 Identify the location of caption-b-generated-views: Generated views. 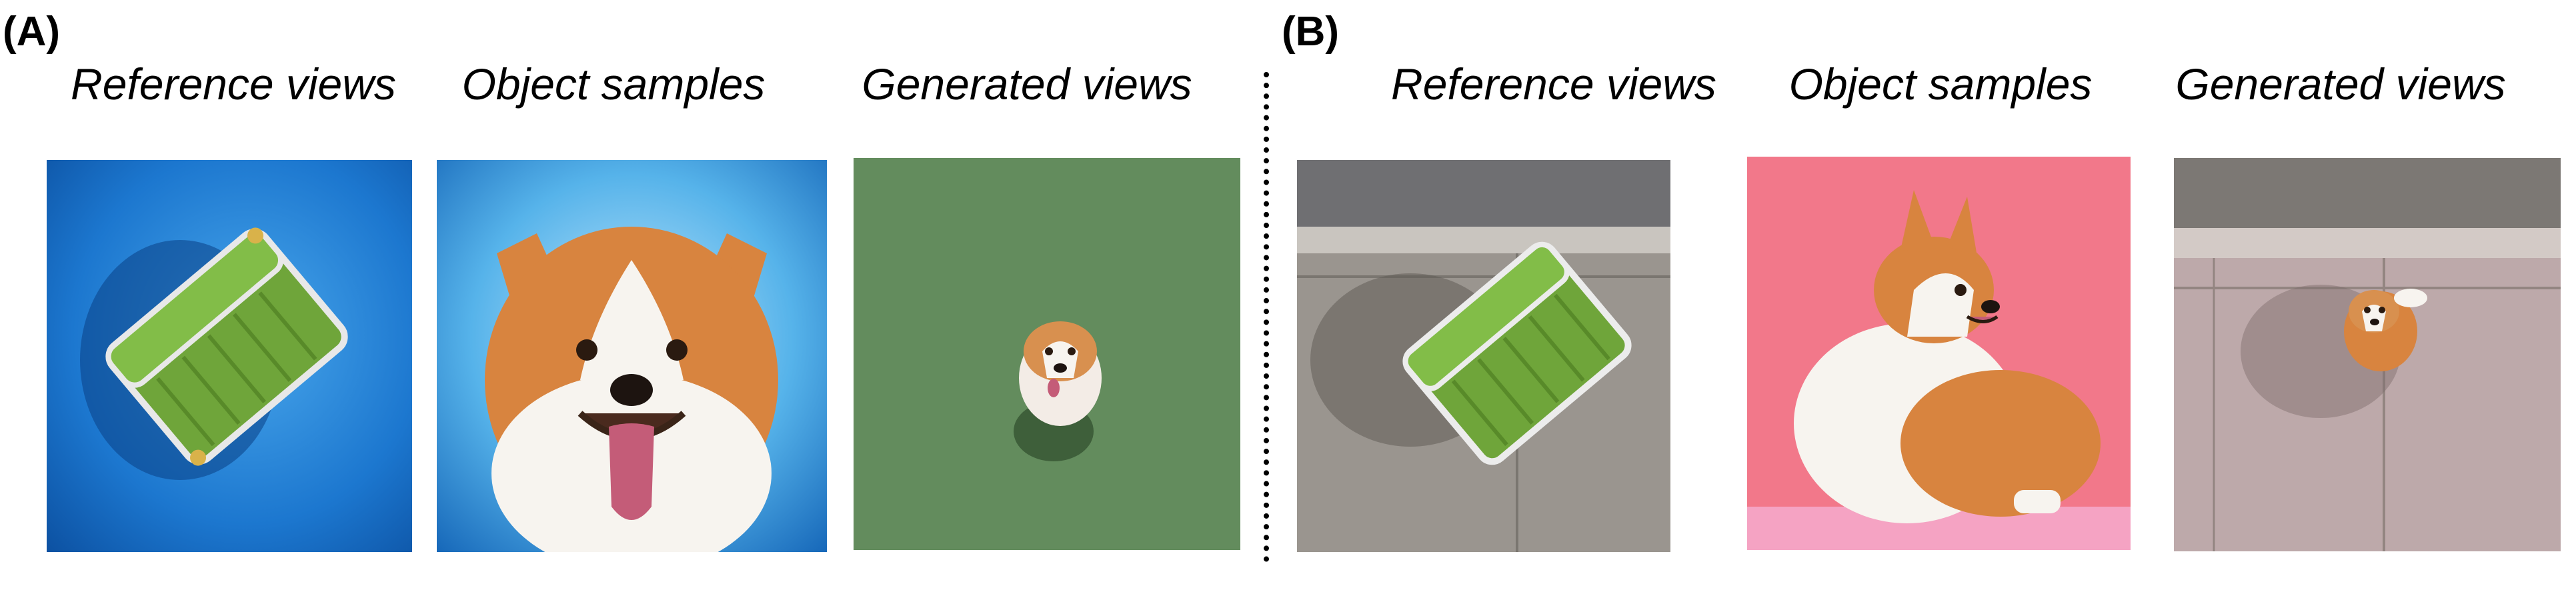
(2340, 84).